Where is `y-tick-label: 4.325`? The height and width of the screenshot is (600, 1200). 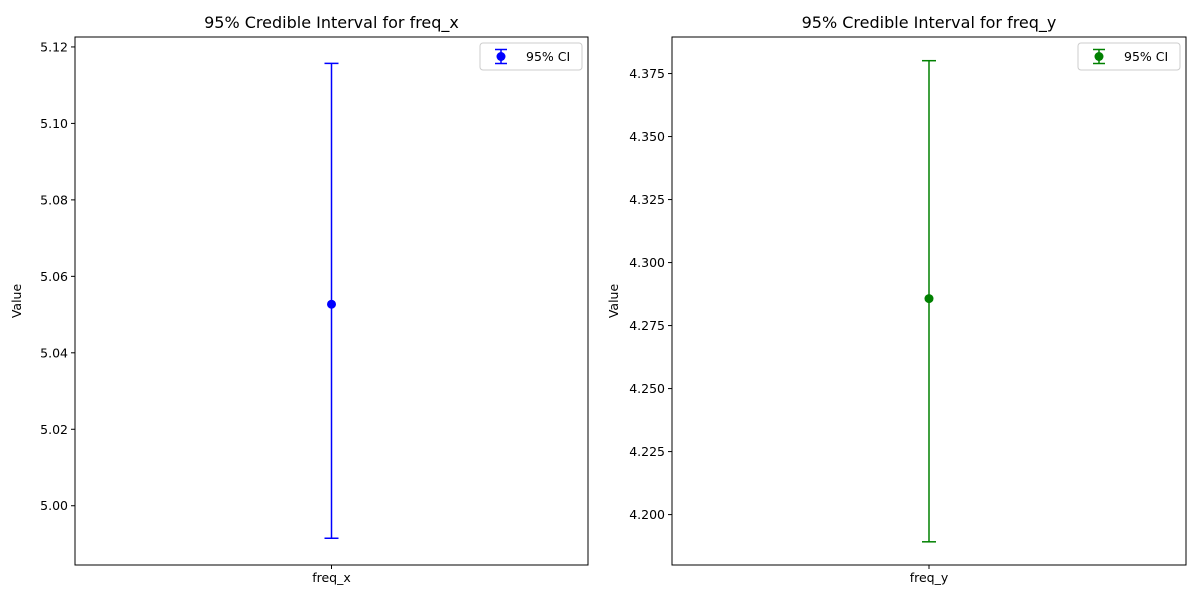
y-tick-label: 4.325 is located at coordinates (647, 199).